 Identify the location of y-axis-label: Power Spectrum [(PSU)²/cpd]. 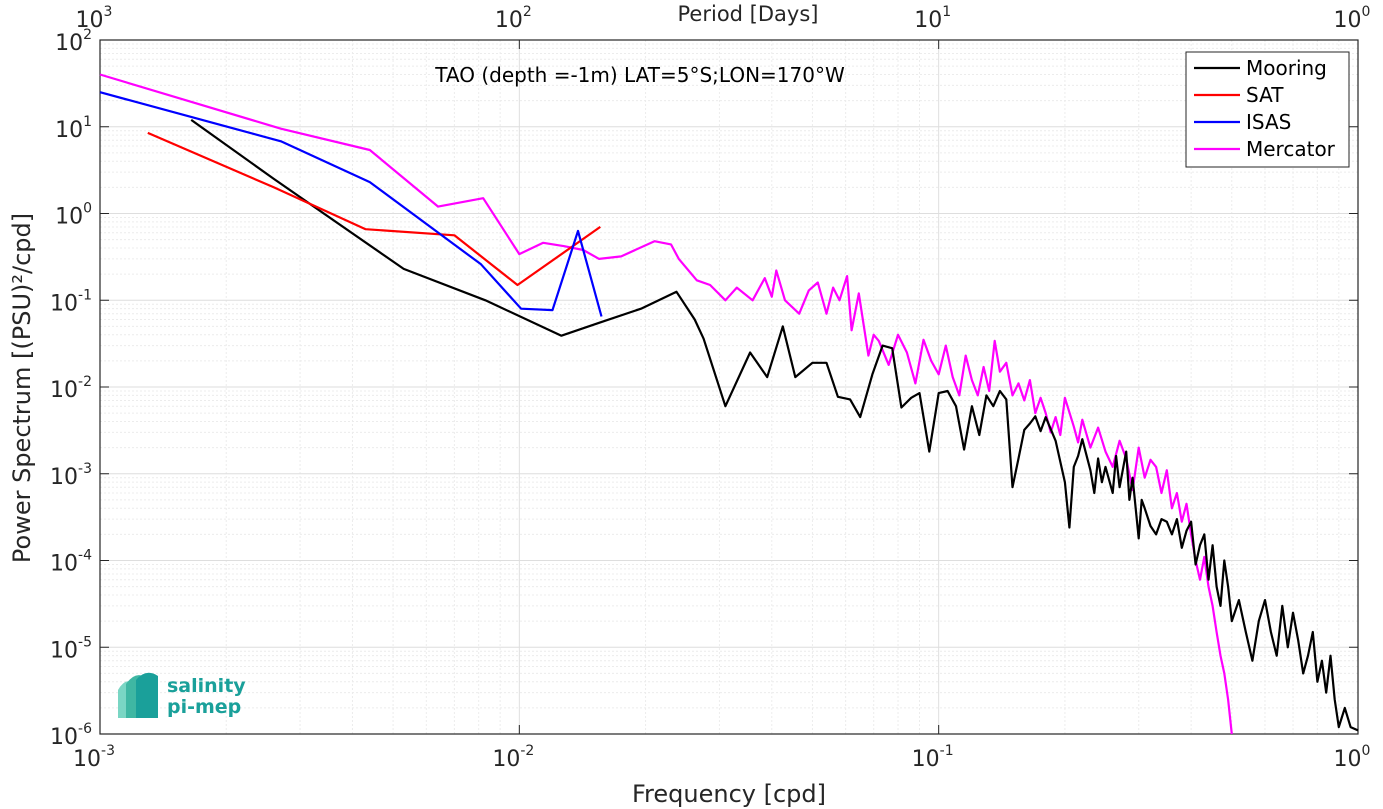
(22, 388).